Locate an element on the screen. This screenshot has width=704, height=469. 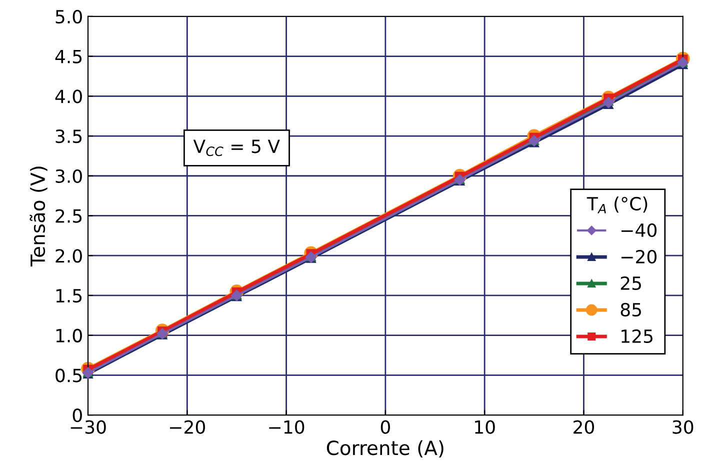
legend-label: −20 is located at coordinates (639, 257).